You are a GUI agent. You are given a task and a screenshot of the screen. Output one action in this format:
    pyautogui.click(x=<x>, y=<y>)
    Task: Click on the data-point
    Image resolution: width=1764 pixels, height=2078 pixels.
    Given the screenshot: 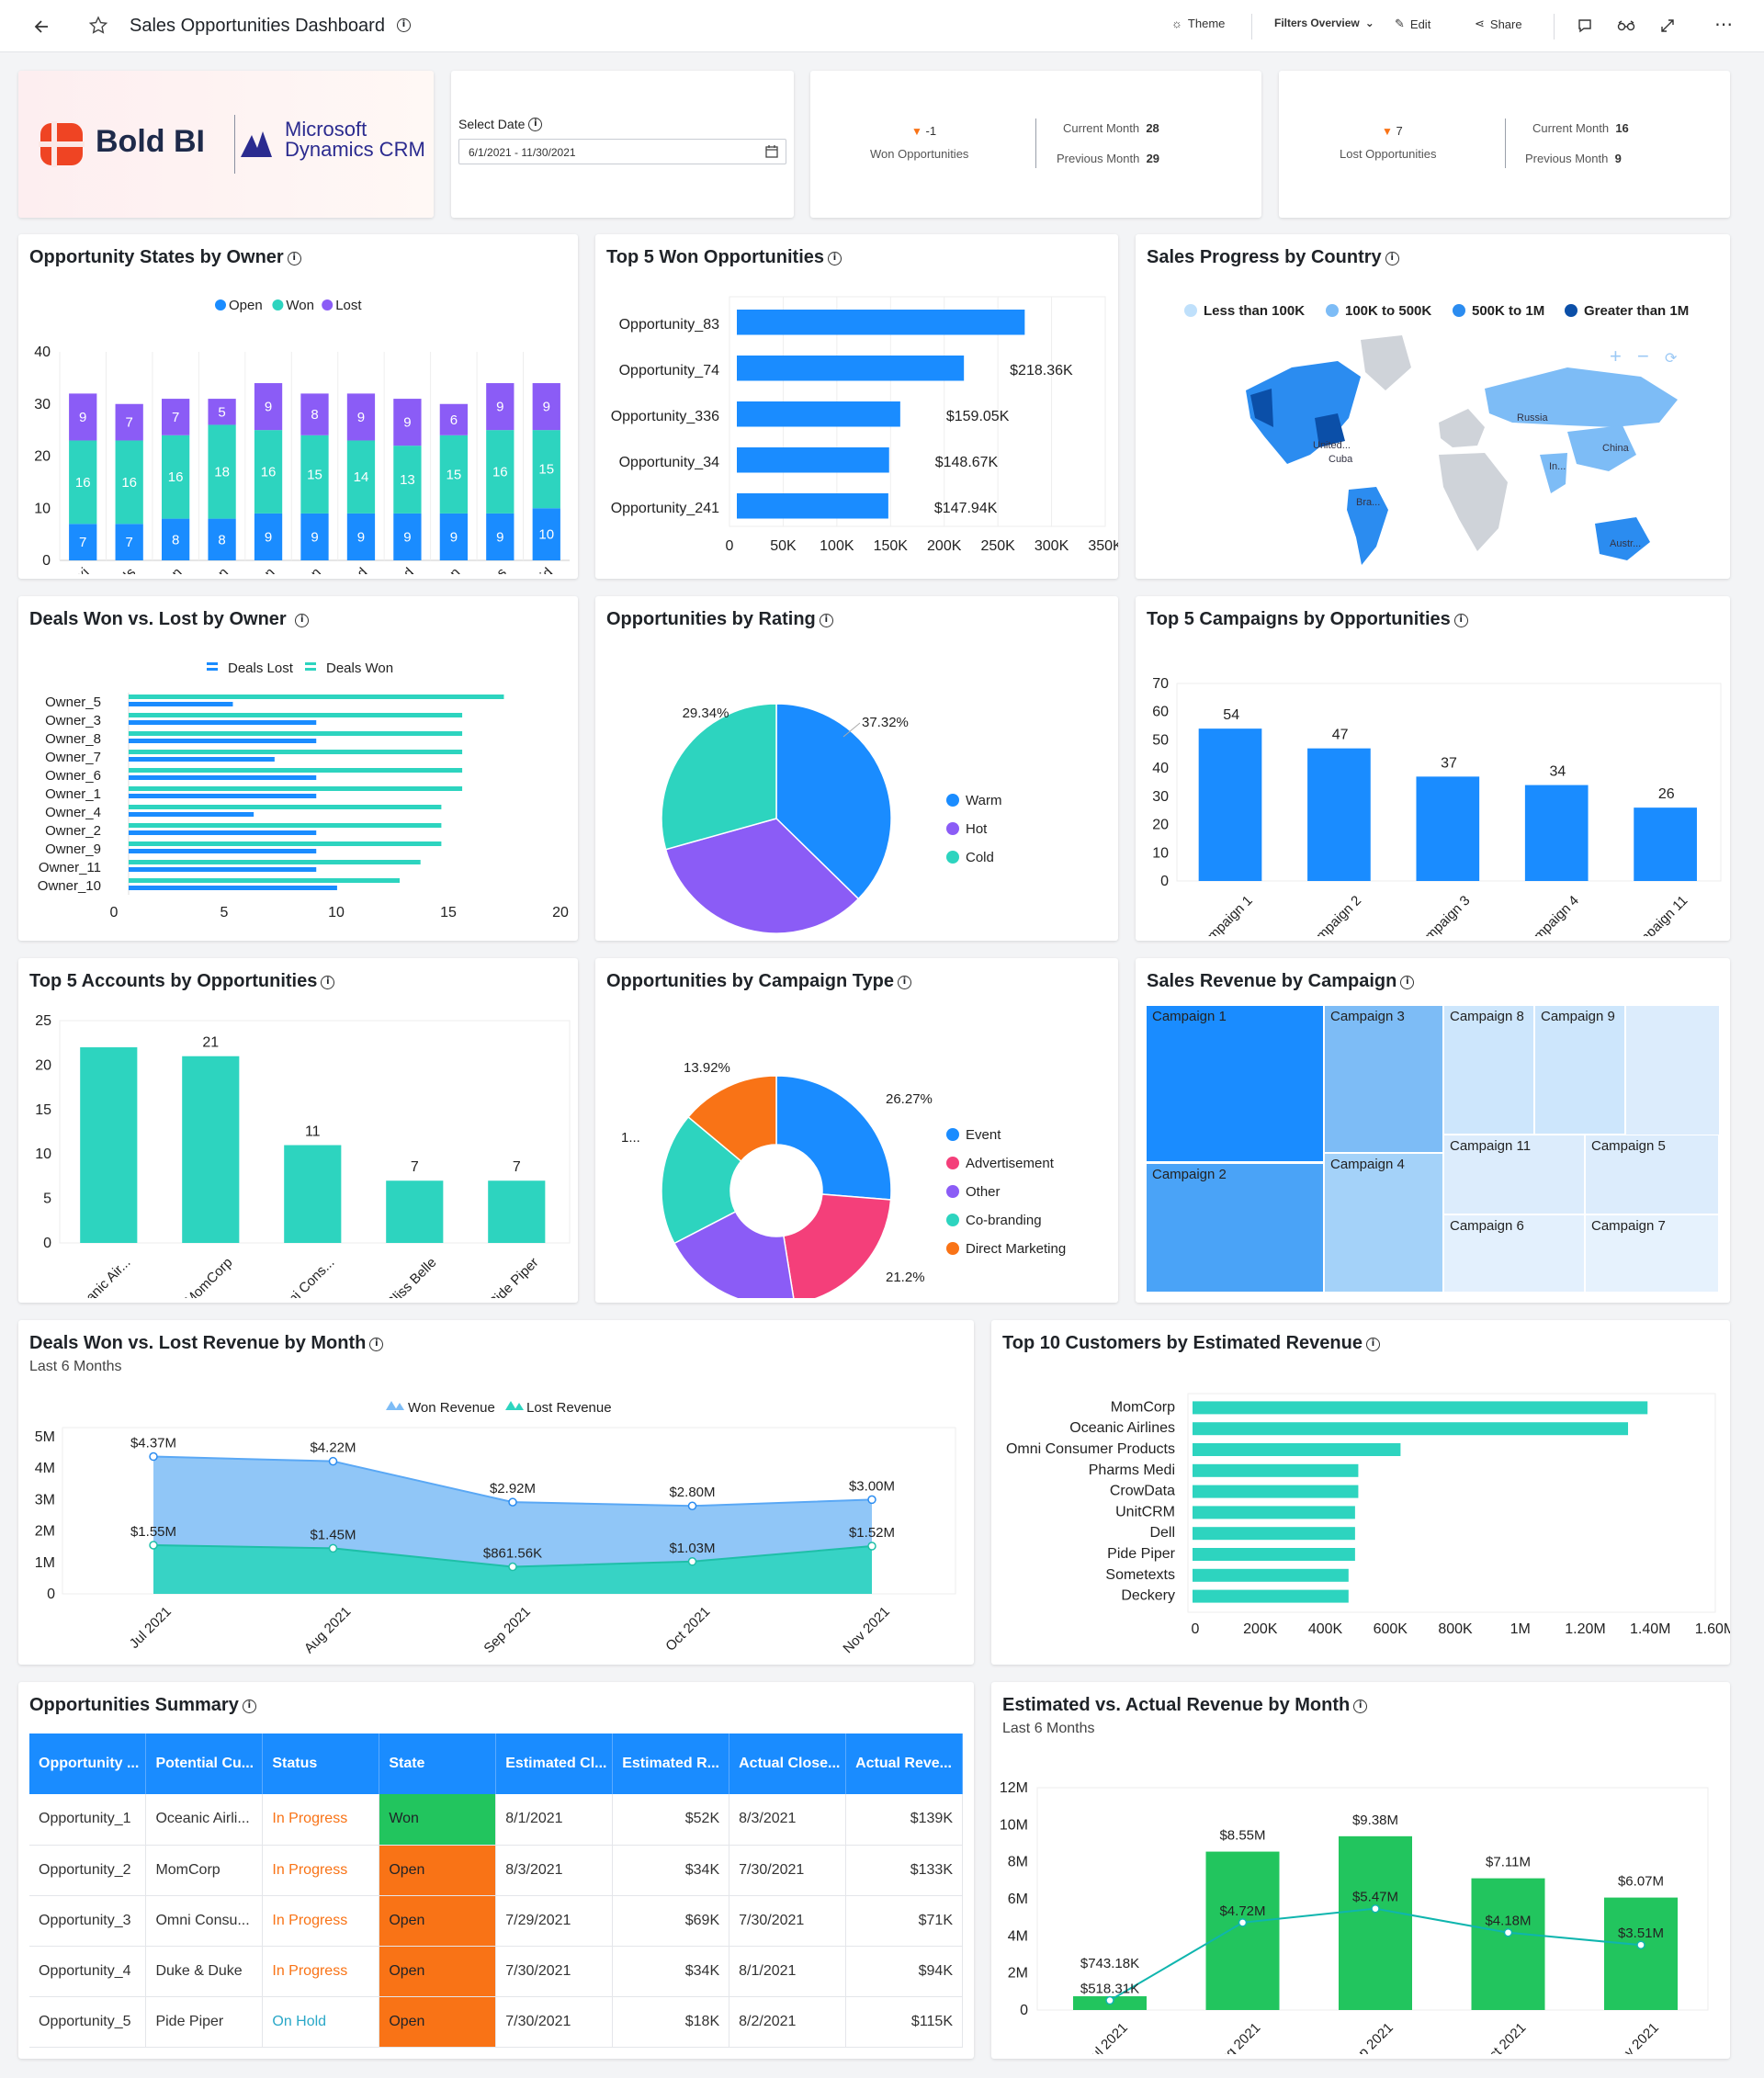 What is the action you would take?
    pyautogui.click(x=153, y=1545)
    